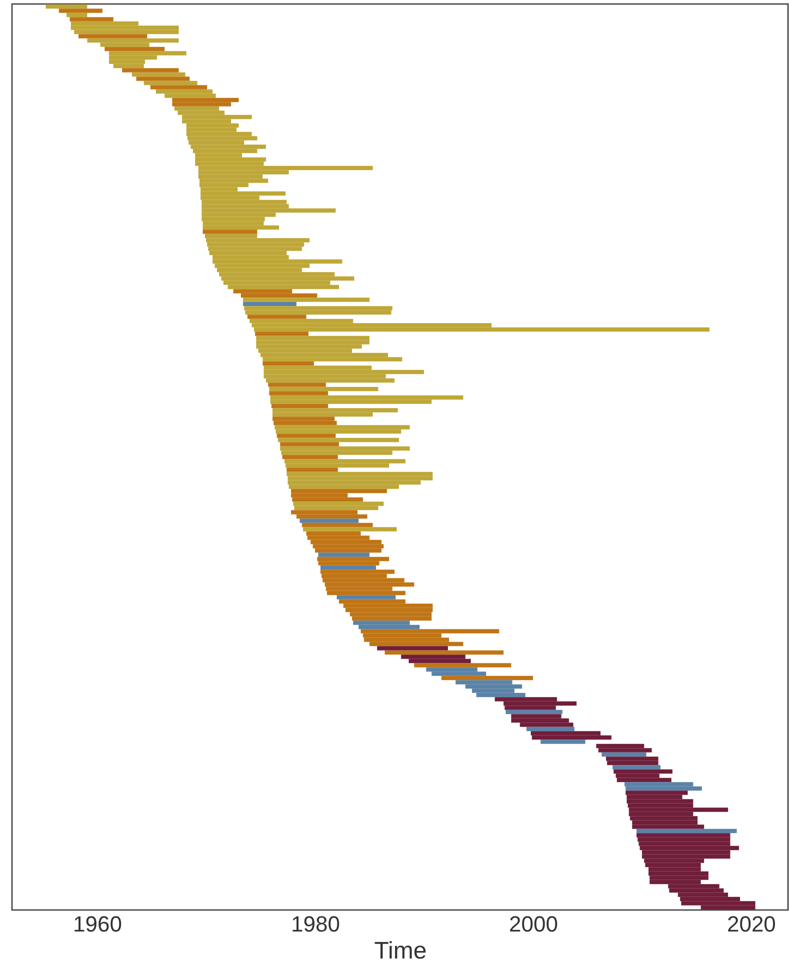 This screenshot has width=789, height=973. What do you see at coordinates (533, 924) in the screenshot?
I see `x-tick-label: 2000` at bounding box center [533, 924].